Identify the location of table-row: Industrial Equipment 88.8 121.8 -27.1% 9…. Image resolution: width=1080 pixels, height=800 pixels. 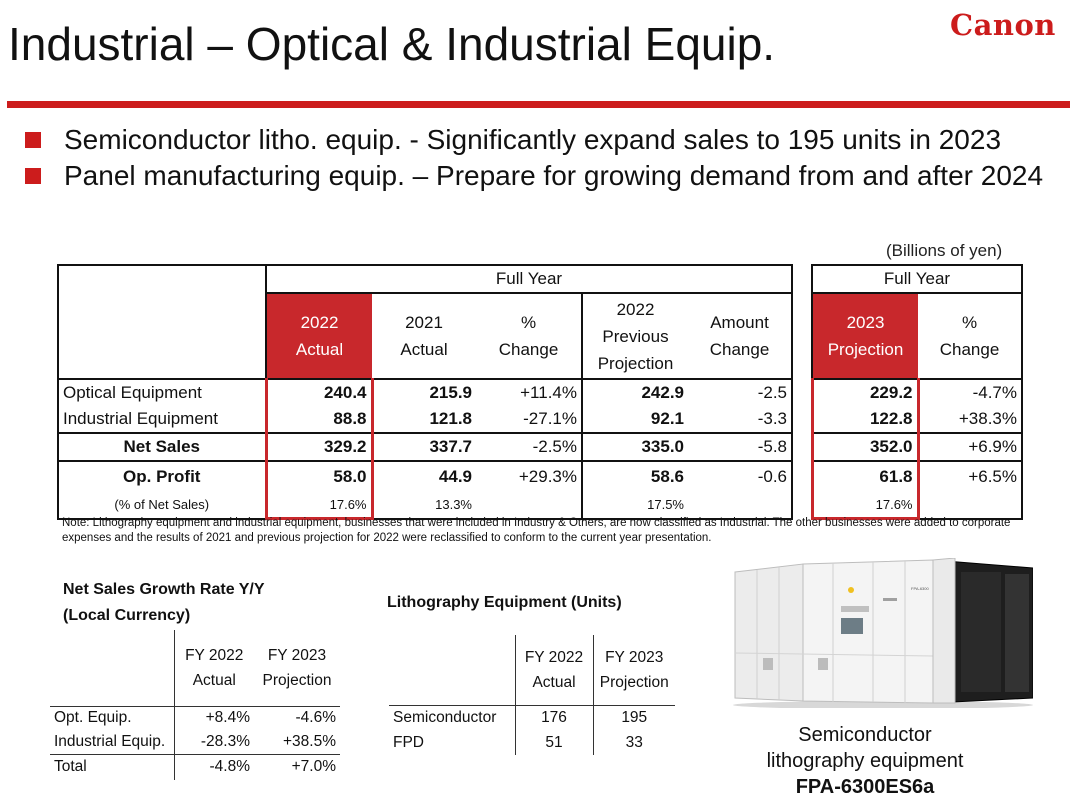
(540, 419).